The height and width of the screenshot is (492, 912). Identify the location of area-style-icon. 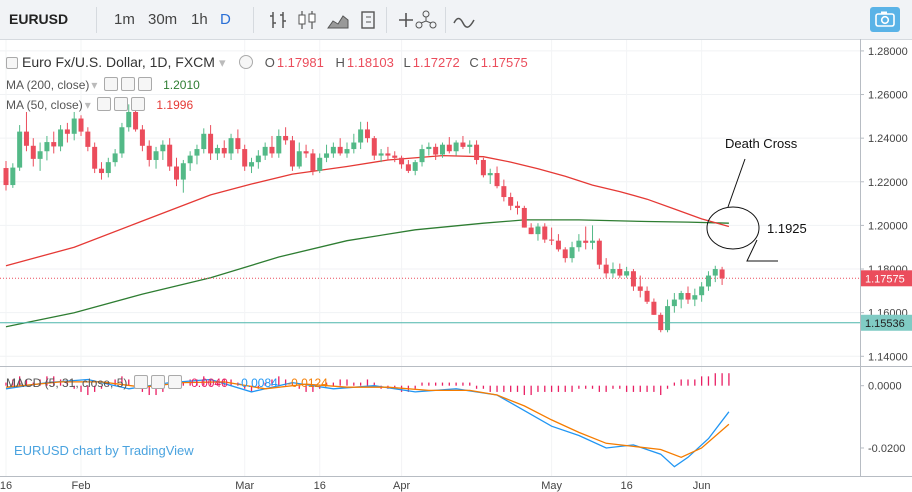
(338, 20).